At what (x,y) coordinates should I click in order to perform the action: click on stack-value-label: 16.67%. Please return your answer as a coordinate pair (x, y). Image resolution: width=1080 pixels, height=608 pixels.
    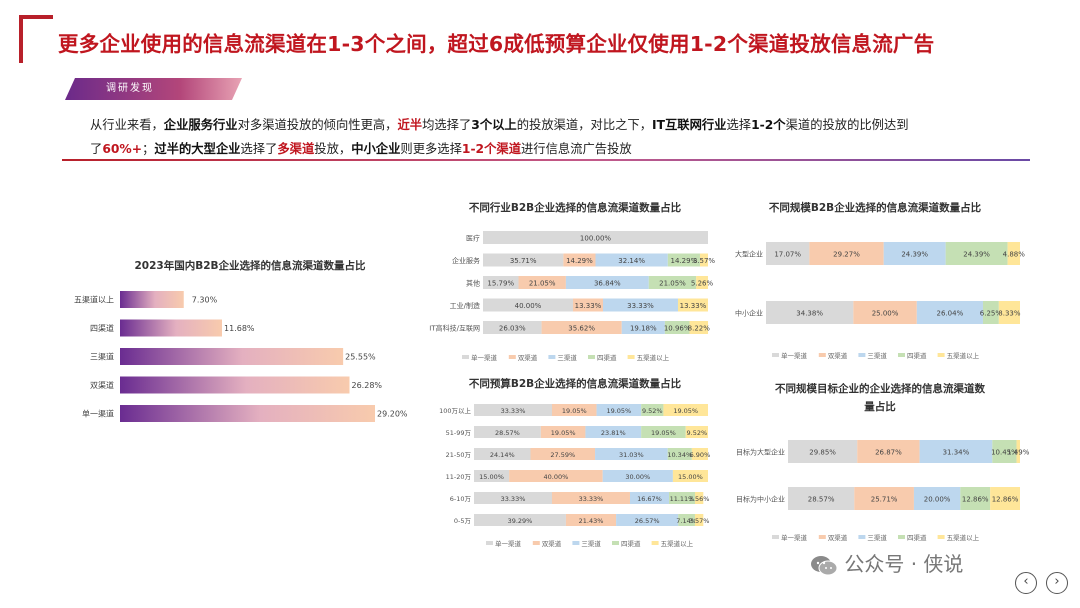
    Looking at the image, I should click on (649, 499).